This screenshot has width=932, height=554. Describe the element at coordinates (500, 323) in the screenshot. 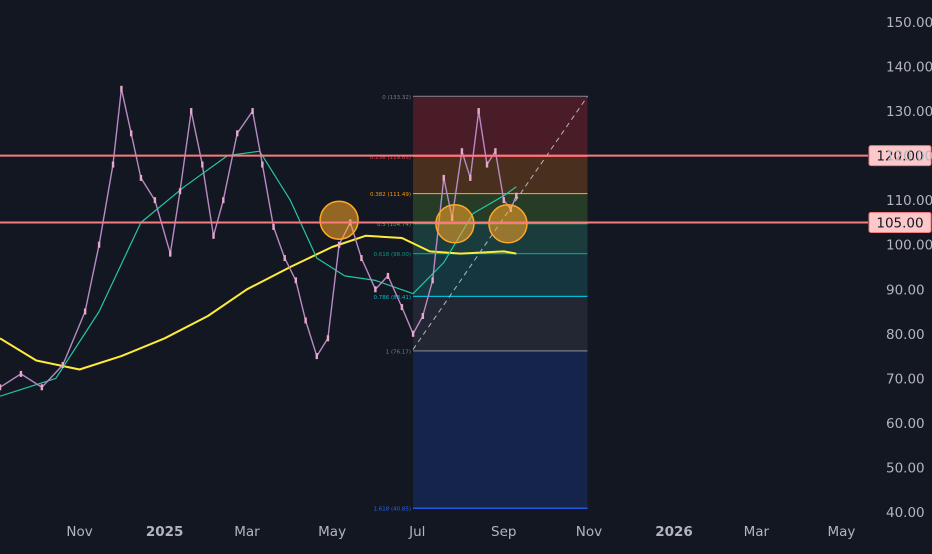

I see `fib-zone-0.786` at that location.